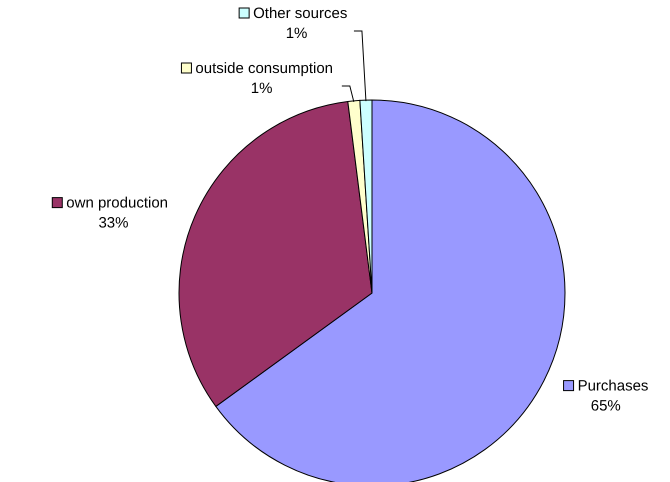  What do you see at coordinates (605, 406) in the screenshot?
I see `data-label: 65%` at bounding box center [605, 406].